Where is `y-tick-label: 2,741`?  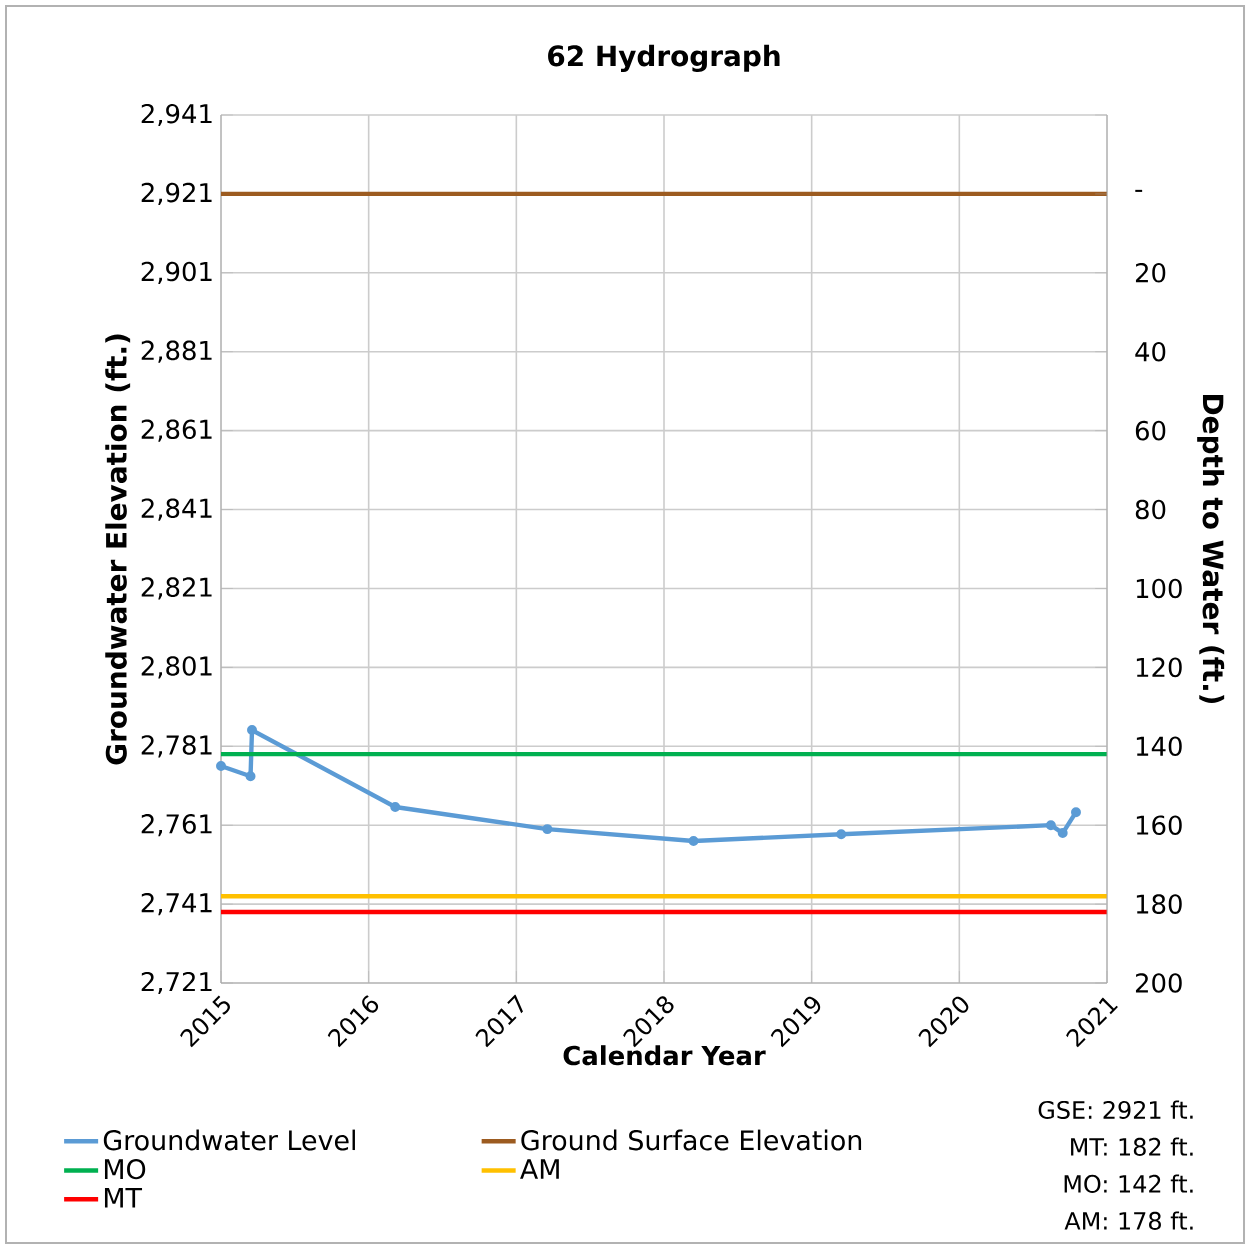 y-tick-label: 2,741 is located at coordinates (176, 904).